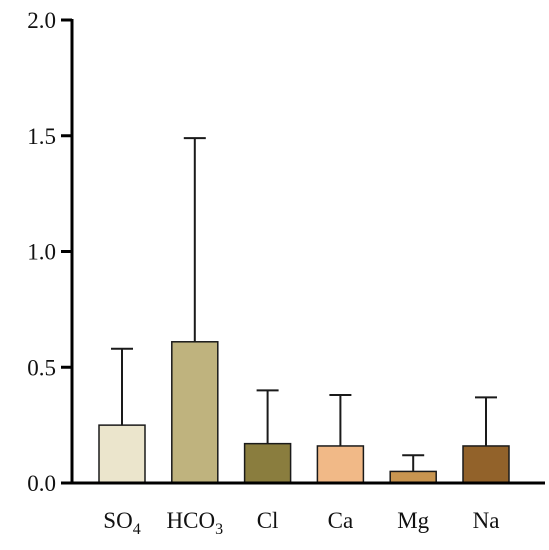 The width and height of the screenshot is (549, 550). I want to click on y-tick-label: 0.0, so click(41, 483).